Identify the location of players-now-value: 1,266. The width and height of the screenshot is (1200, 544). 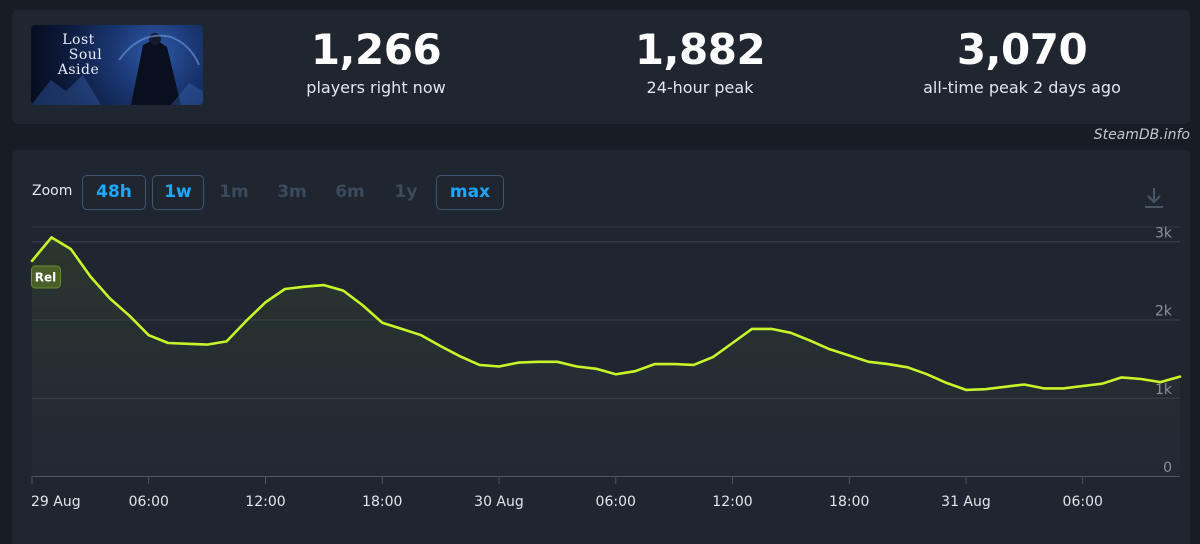
(376, 49).